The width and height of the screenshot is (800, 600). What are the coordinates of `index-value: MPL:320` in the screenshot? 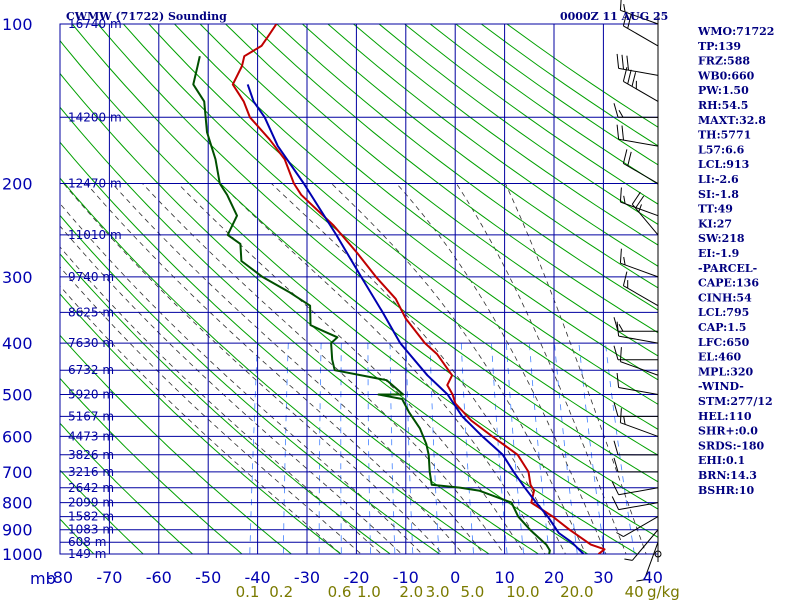 It's located at (726, 371).